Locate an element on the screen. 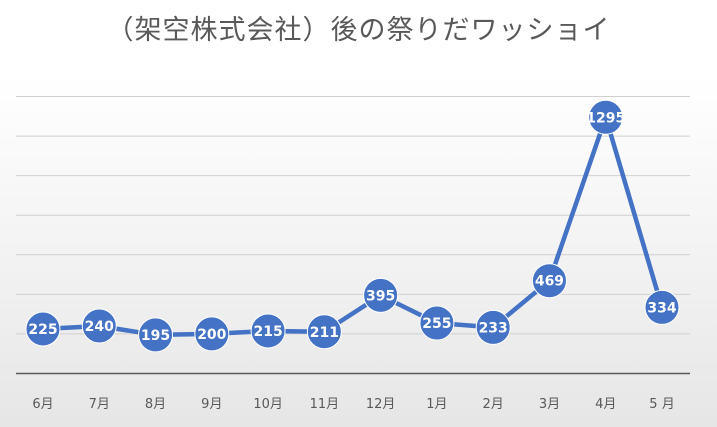  data-point-group: 469 is located at coordinates (549, 281).